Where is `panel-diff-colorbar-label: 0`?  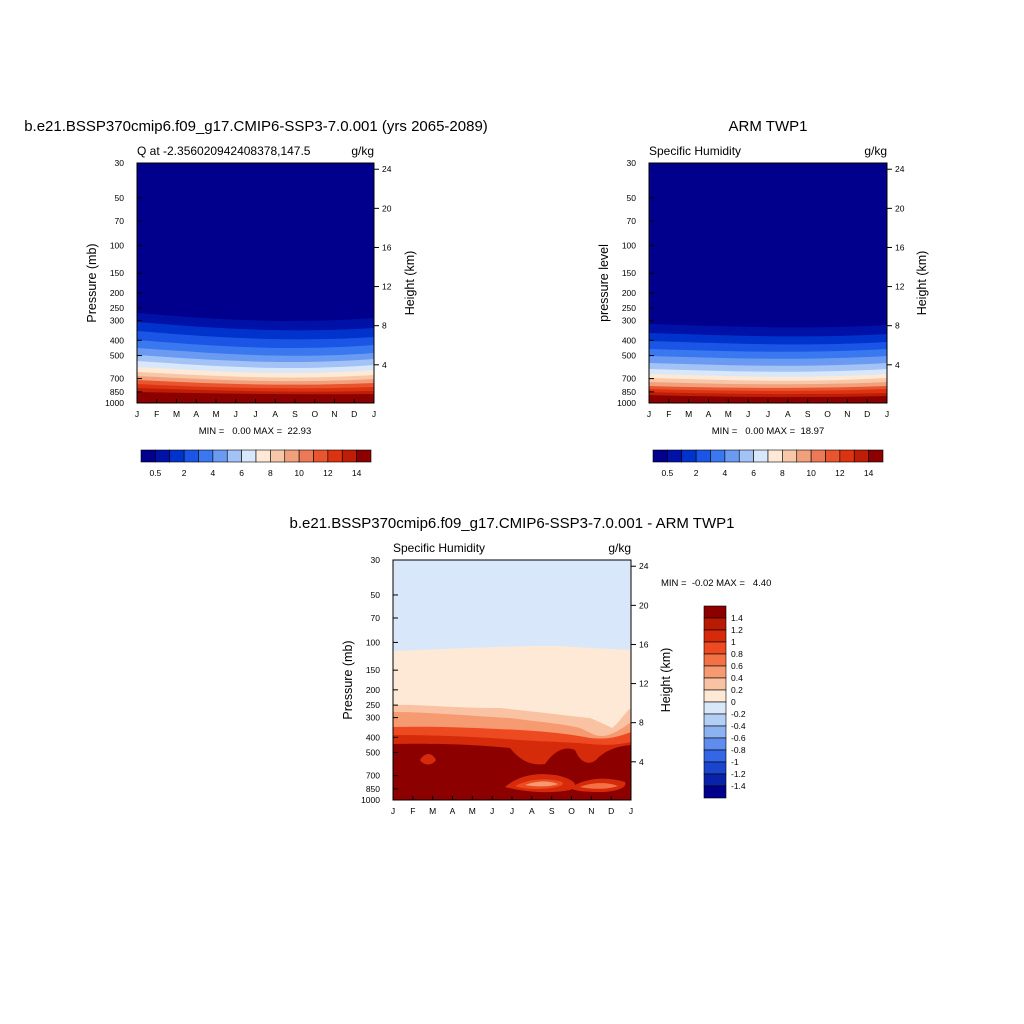 panel-diff-colorbar-label: 0 is located at coordinates (733, 702).